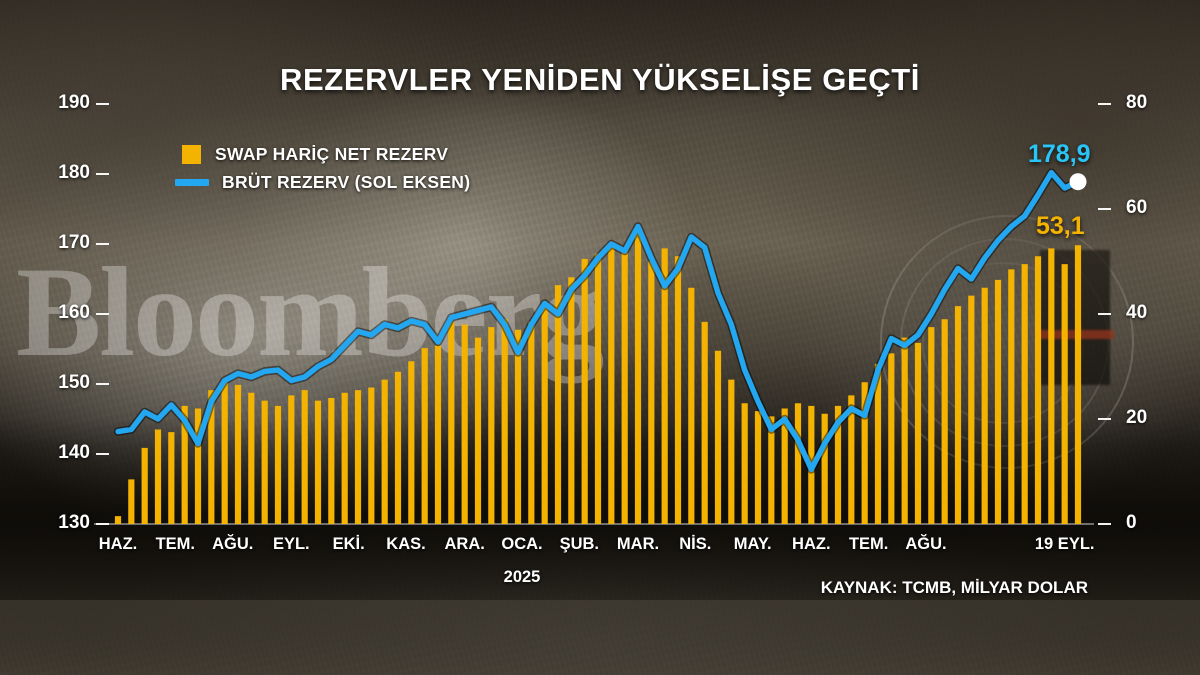 This screenshot has height=675, width=1200. Describe the element at coordinates (322, 182) in the screenshot. I see `legend-item-line: BRÜT REZERV (SOL EKSEN)` at that location.